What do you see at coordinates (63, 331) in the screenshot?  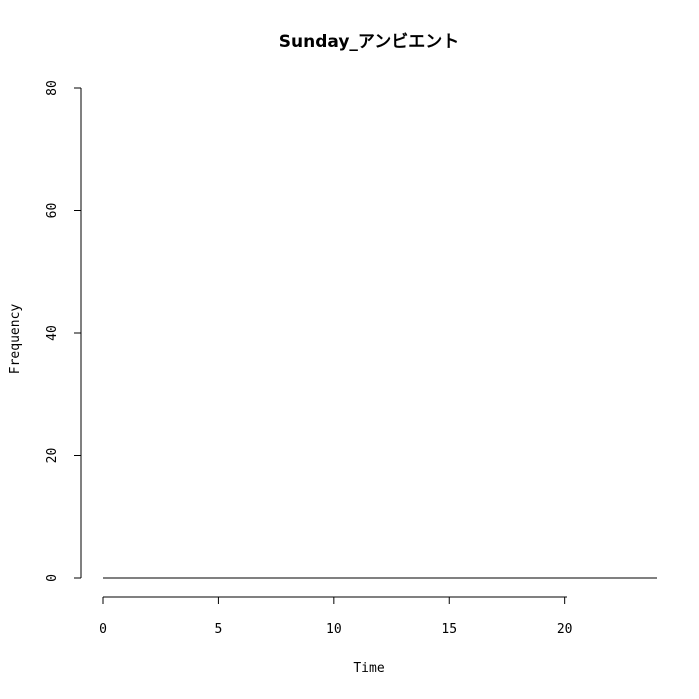 I see `y-axis: 0 20 40 60 80` at bounding box center [63, 331].